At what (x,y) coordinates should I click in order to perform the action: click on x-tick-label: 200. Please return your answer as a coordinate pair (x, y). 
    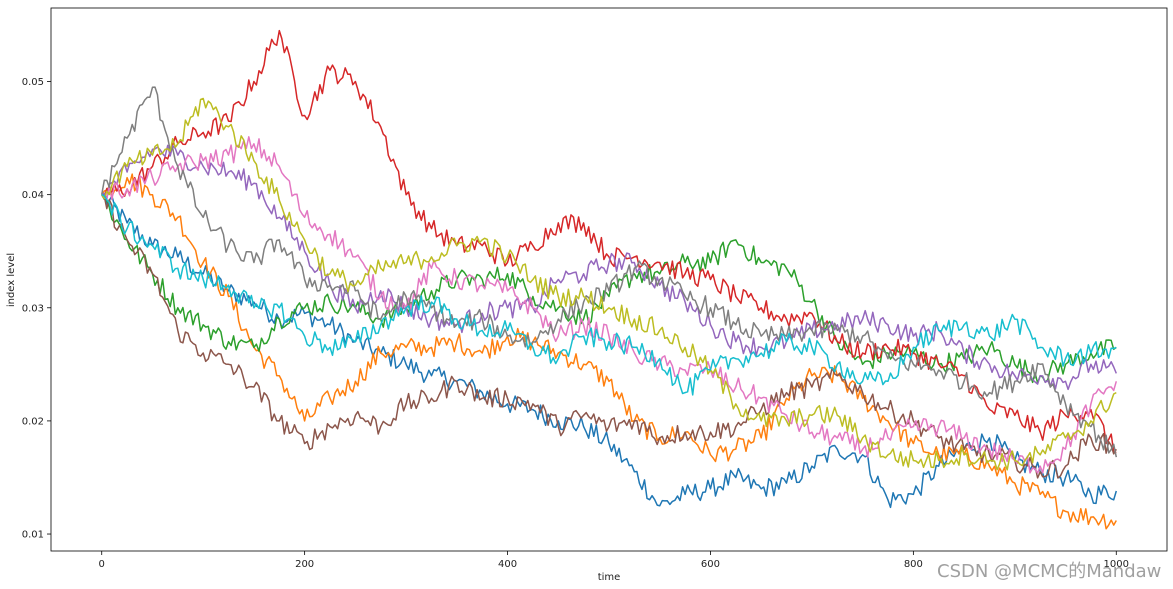
    Looking at the image, I should click on (304, 564).